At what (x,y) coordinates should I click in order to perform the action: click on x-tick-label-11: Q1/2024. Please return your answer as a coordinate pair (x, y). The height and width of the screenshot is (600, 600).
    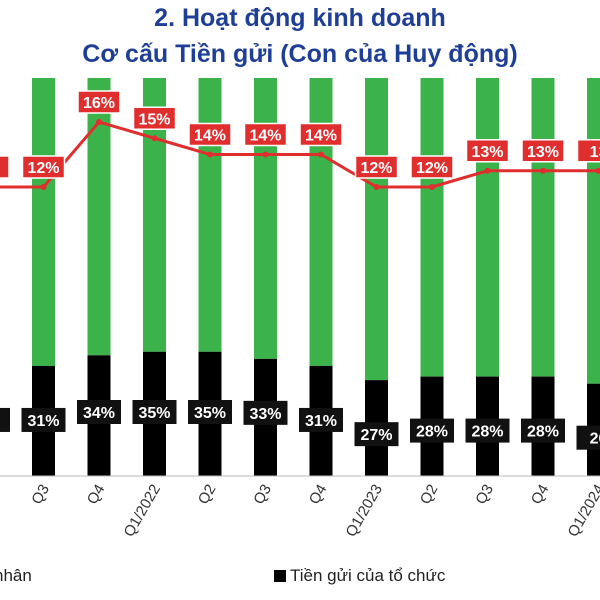
    Looking at the image, I should click on (582, 511).